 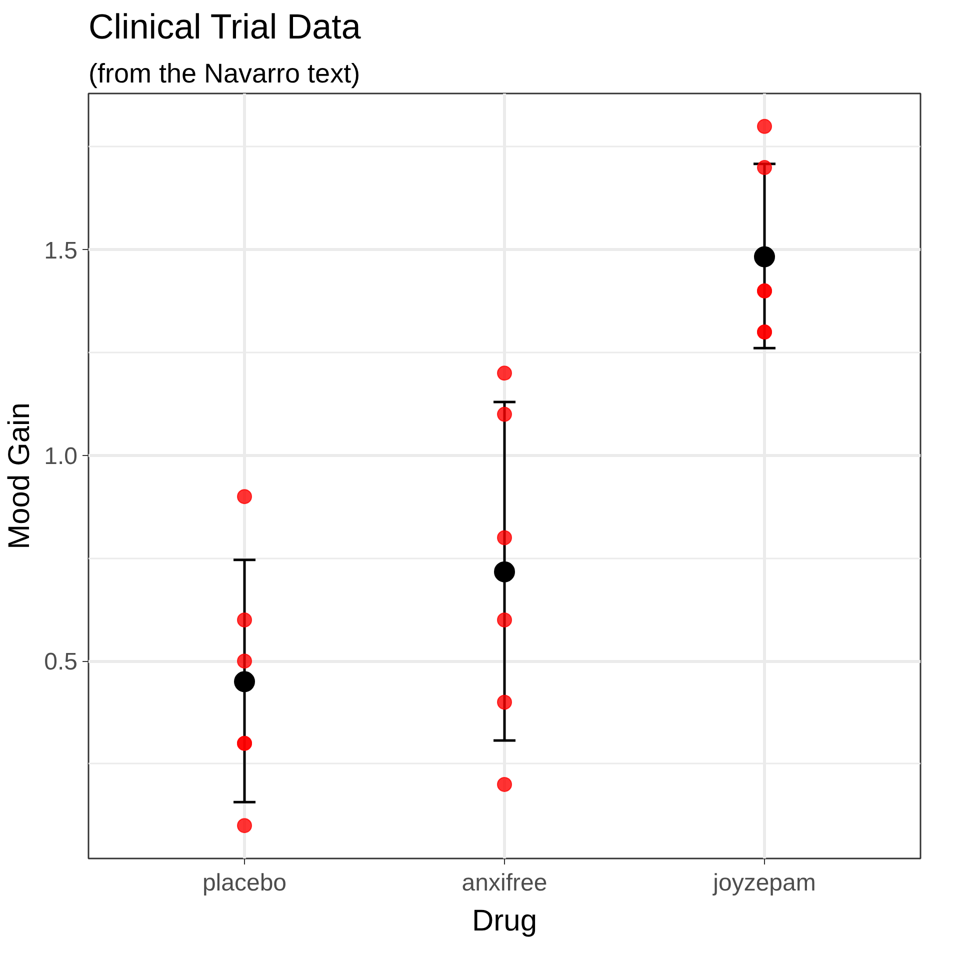 What do you see at coordinates (505, 883) in the screenshot?
I see `x-tick-label: anxifree` at bounding box center [505, 883].